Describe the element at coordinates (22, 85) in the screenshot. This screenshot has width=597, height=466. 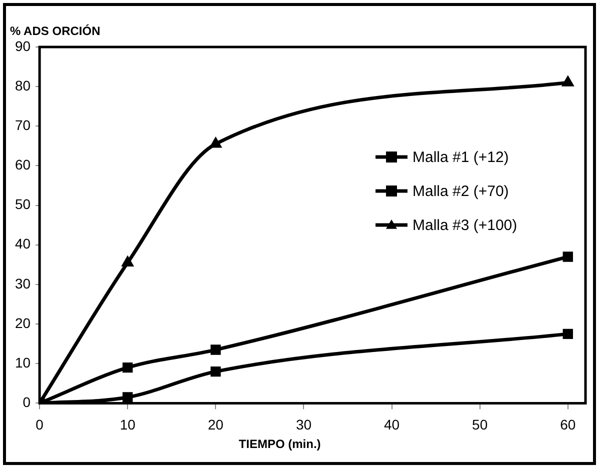
I see `y-tick-label: 80` at that location.